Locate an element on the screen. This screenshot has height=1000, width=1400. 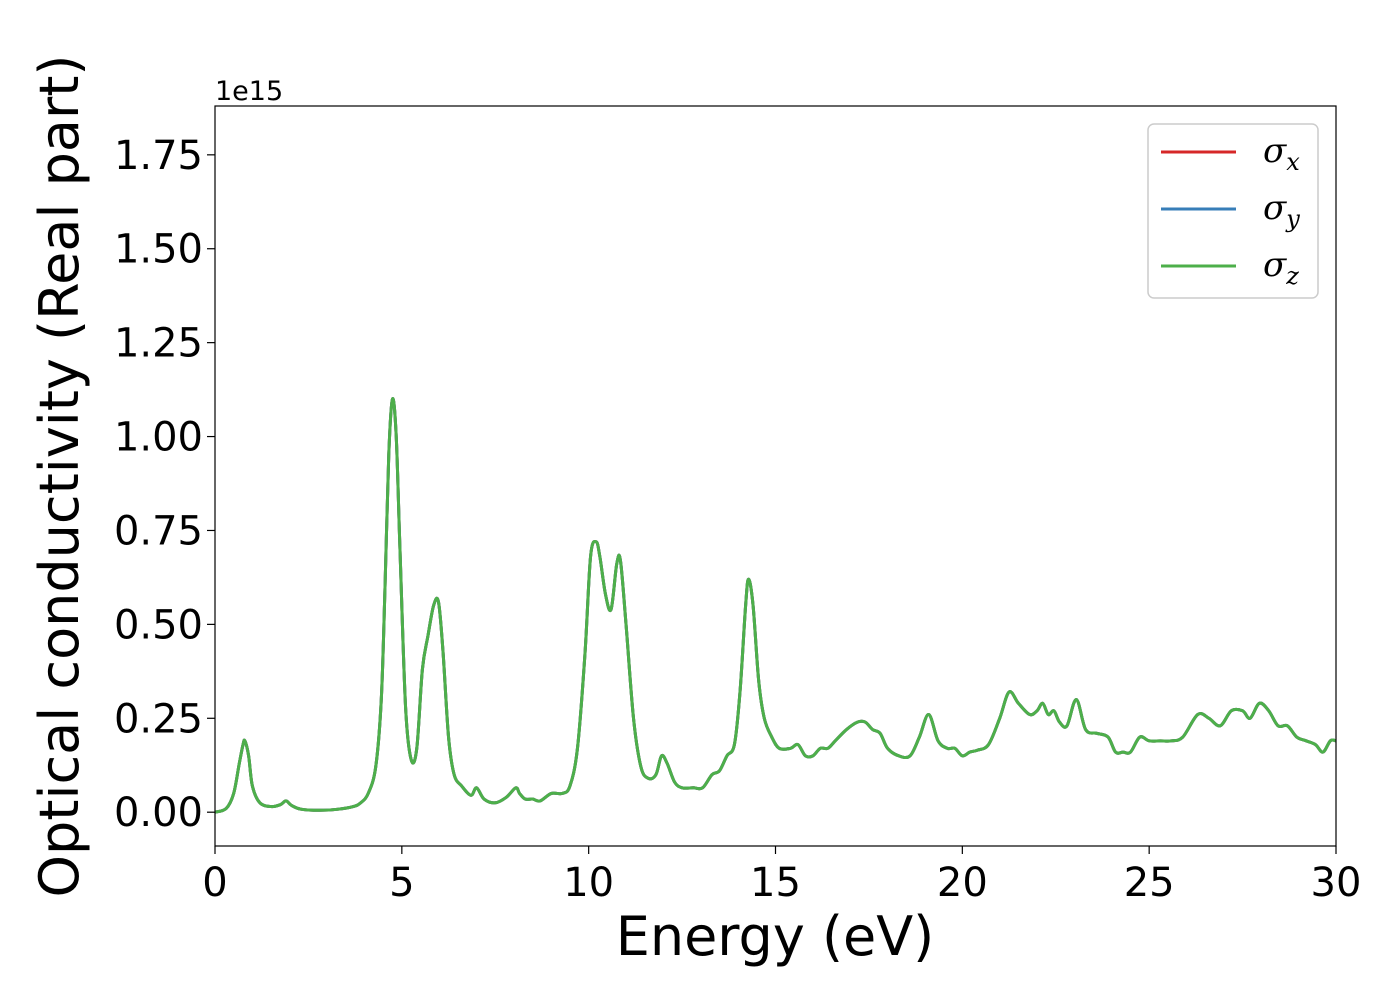
y-tick-label: 0.75 is located at coordinates (158, 531).